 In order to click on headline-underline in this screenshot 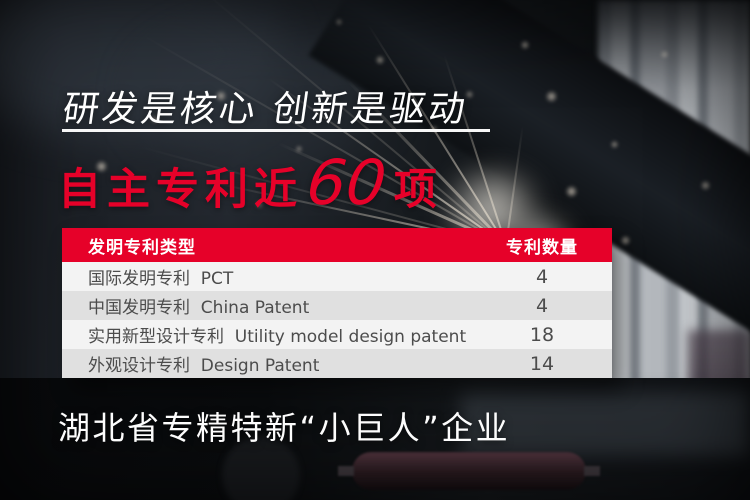, I will do `click(276, 130)`.